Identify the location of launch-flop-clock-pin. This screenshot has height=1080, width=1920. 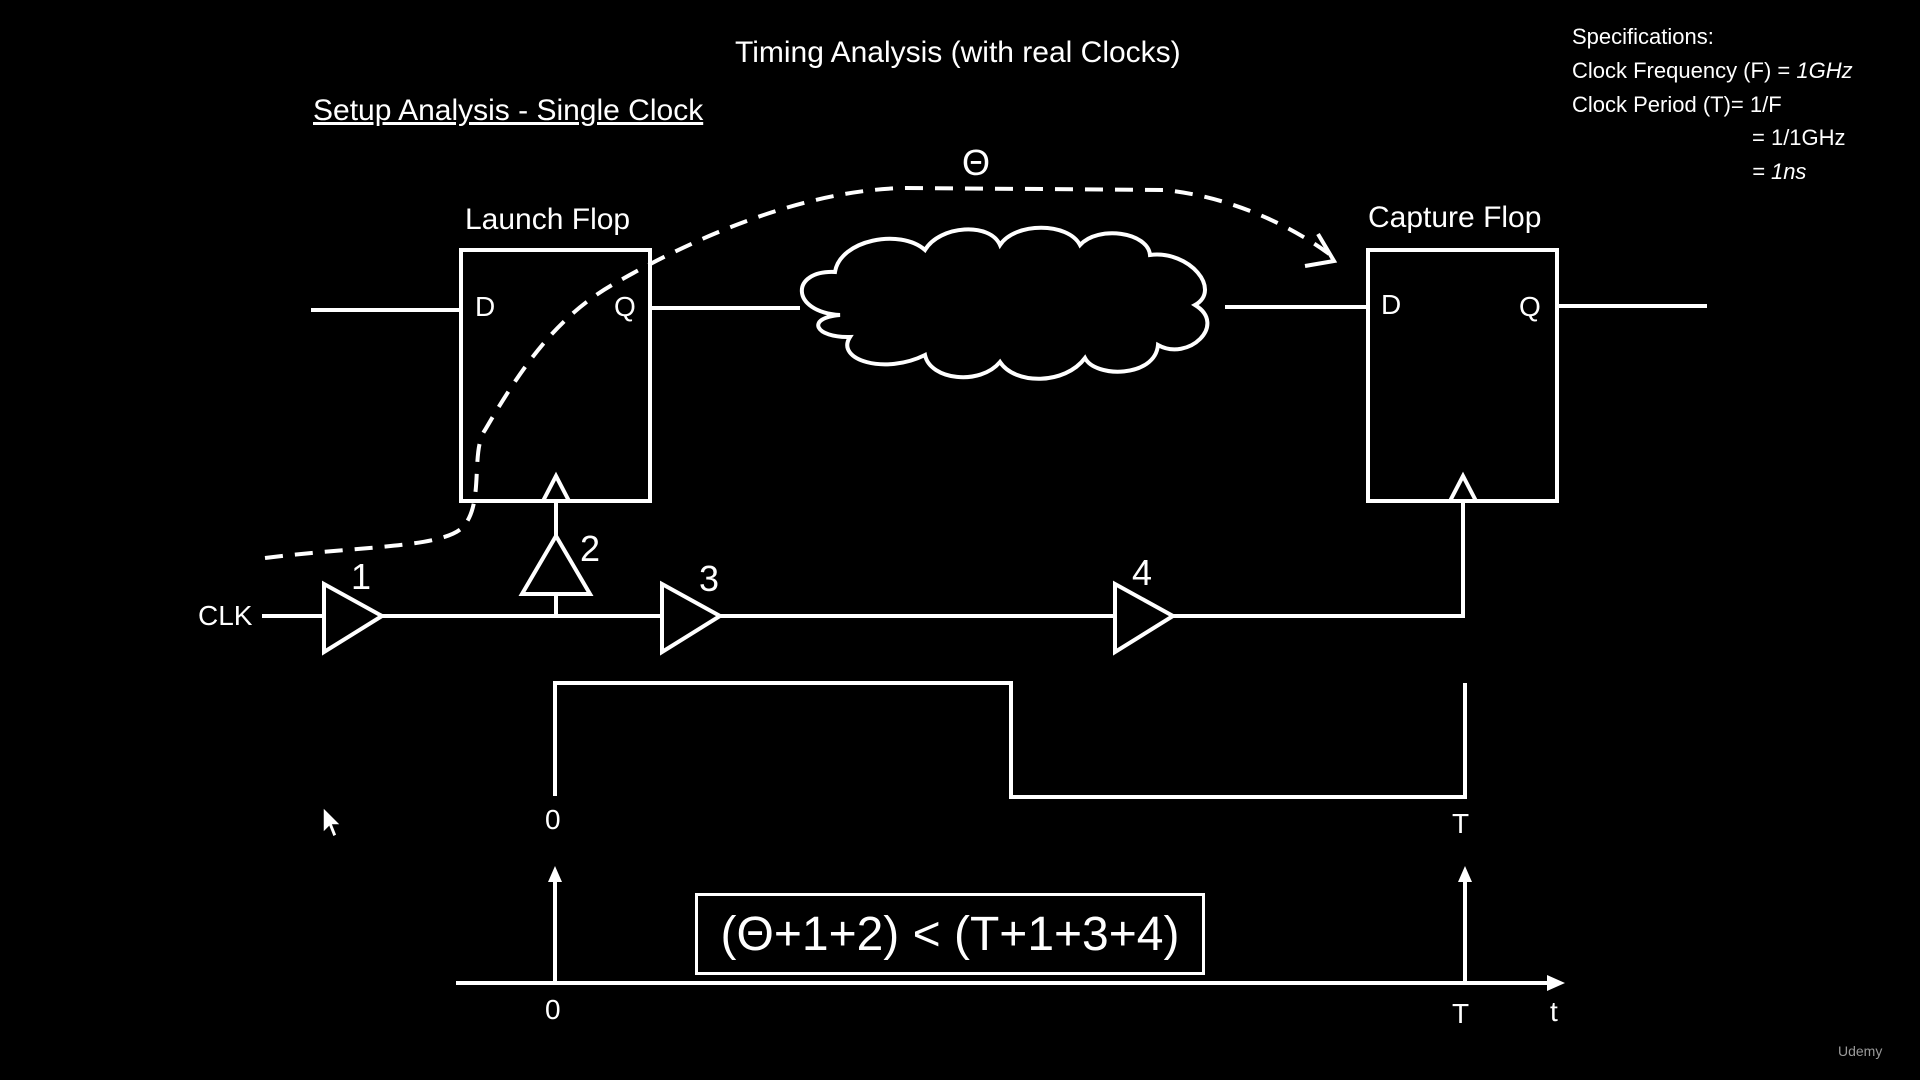
(556, 486).